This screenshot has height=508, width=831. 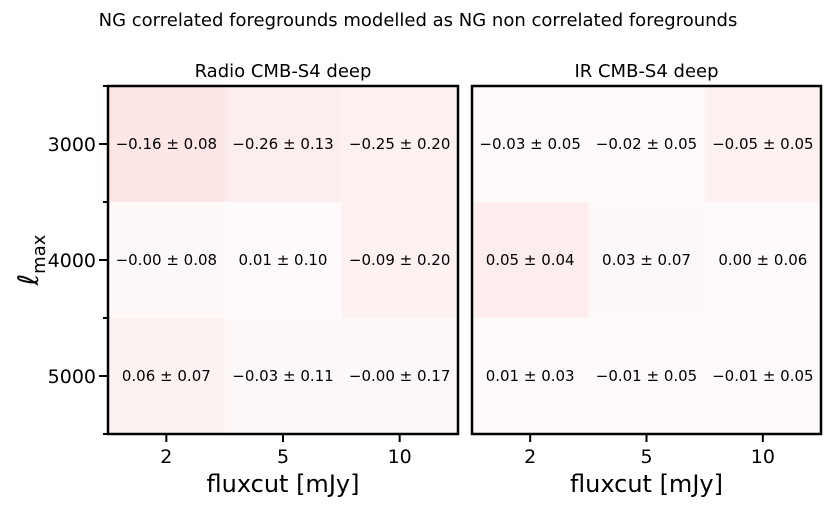 I want to click on cell-value-label: −0.03 ± 0.05, so click(x=529, y=144).